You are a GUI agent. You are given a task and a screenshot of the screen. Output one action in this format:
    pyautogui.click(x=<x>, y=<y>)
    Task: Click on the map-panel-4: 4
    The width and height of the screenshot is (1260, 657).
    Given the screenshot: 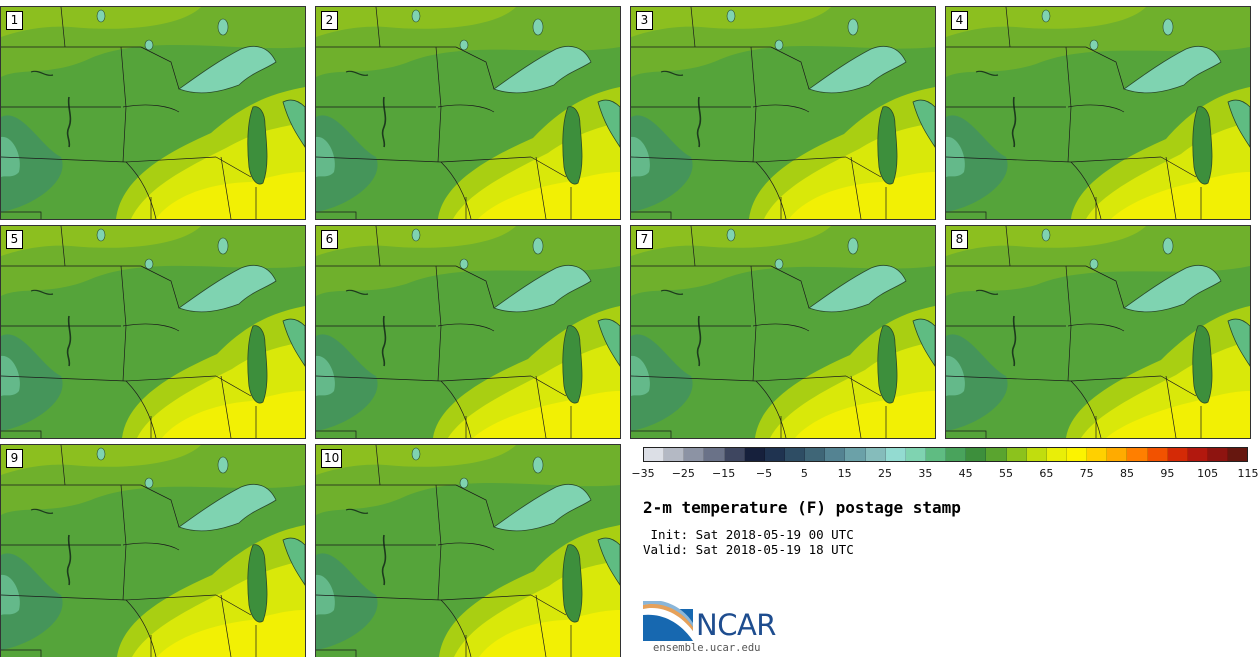 What is the action you would take?
    pyautogui.click(x=1098, y=113)
    